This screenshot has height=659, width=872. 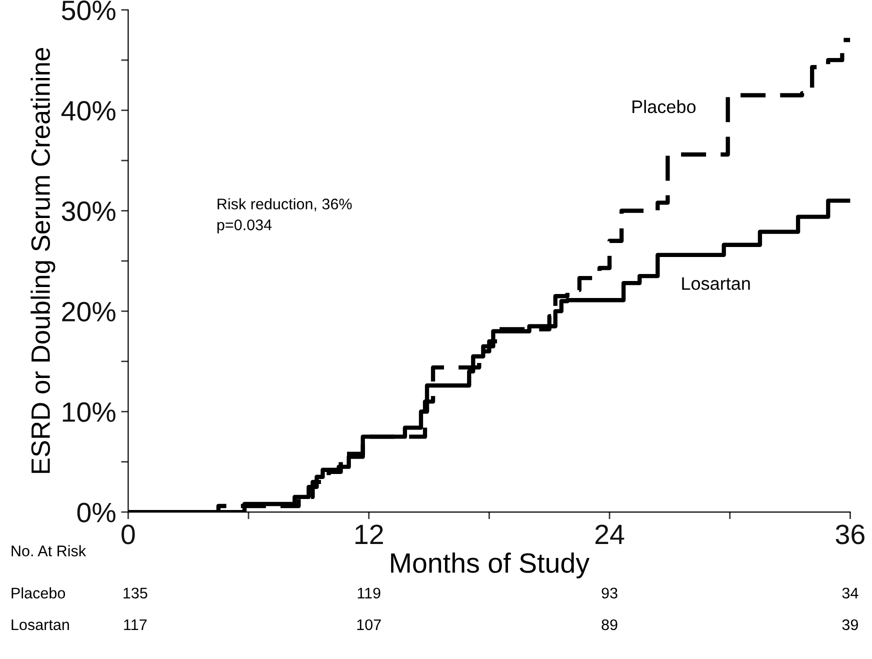 What do you see at coordinates (369, 534) in the screenshot?
I see `x-tick-label: 12` at bounding box center [369, 534].